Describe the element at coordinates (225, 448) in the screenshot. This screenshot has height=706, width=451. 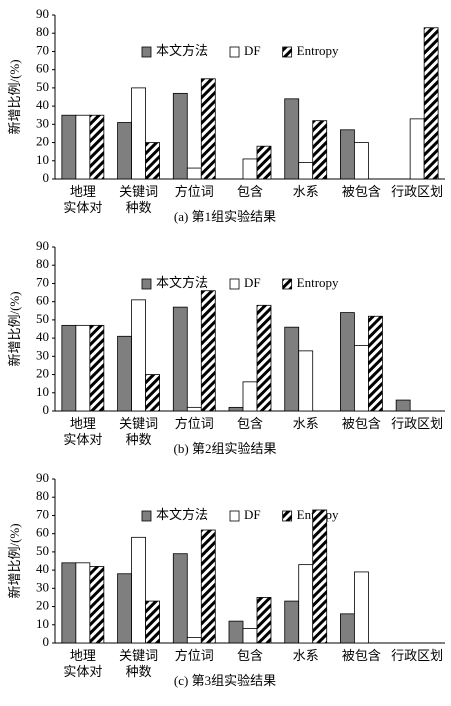
I see `chart-caption: (b) 第2组实验结果` at that location.